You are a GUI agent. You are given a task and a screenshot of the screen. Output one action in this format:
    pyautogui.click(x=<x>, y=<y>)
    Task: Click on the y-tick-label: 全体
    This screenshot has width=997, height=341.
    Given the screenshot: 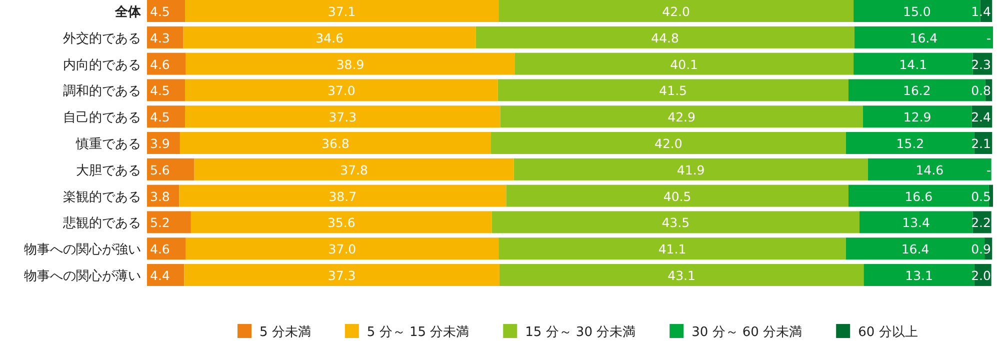 What is the action you would take?
    pyautogui.click(x=128, y=12)
    